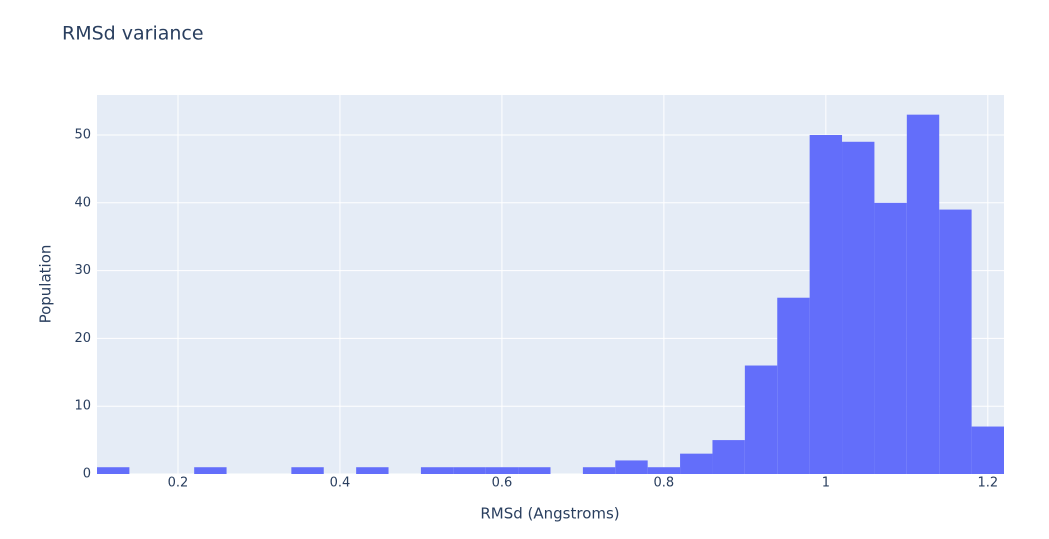 The width and height of the screenshot is (1049, 539). What do you see at coordinates (340, 483) in the screenshot?
I see `x-tick-label: 0.4` at bounding box center [340, 483].